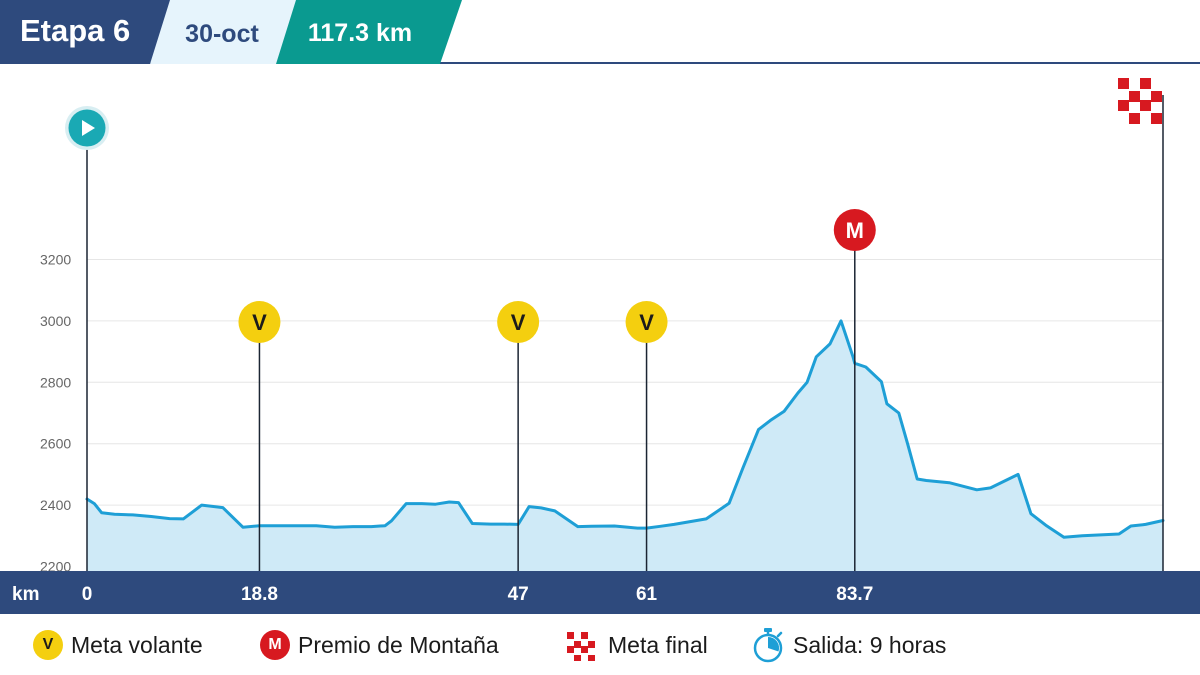 The image size is (1200, 675). What do you see at coordinates (518, 594) in the screenshot?
I see `x-tick-label: 47` at bounding box center [518, 594].